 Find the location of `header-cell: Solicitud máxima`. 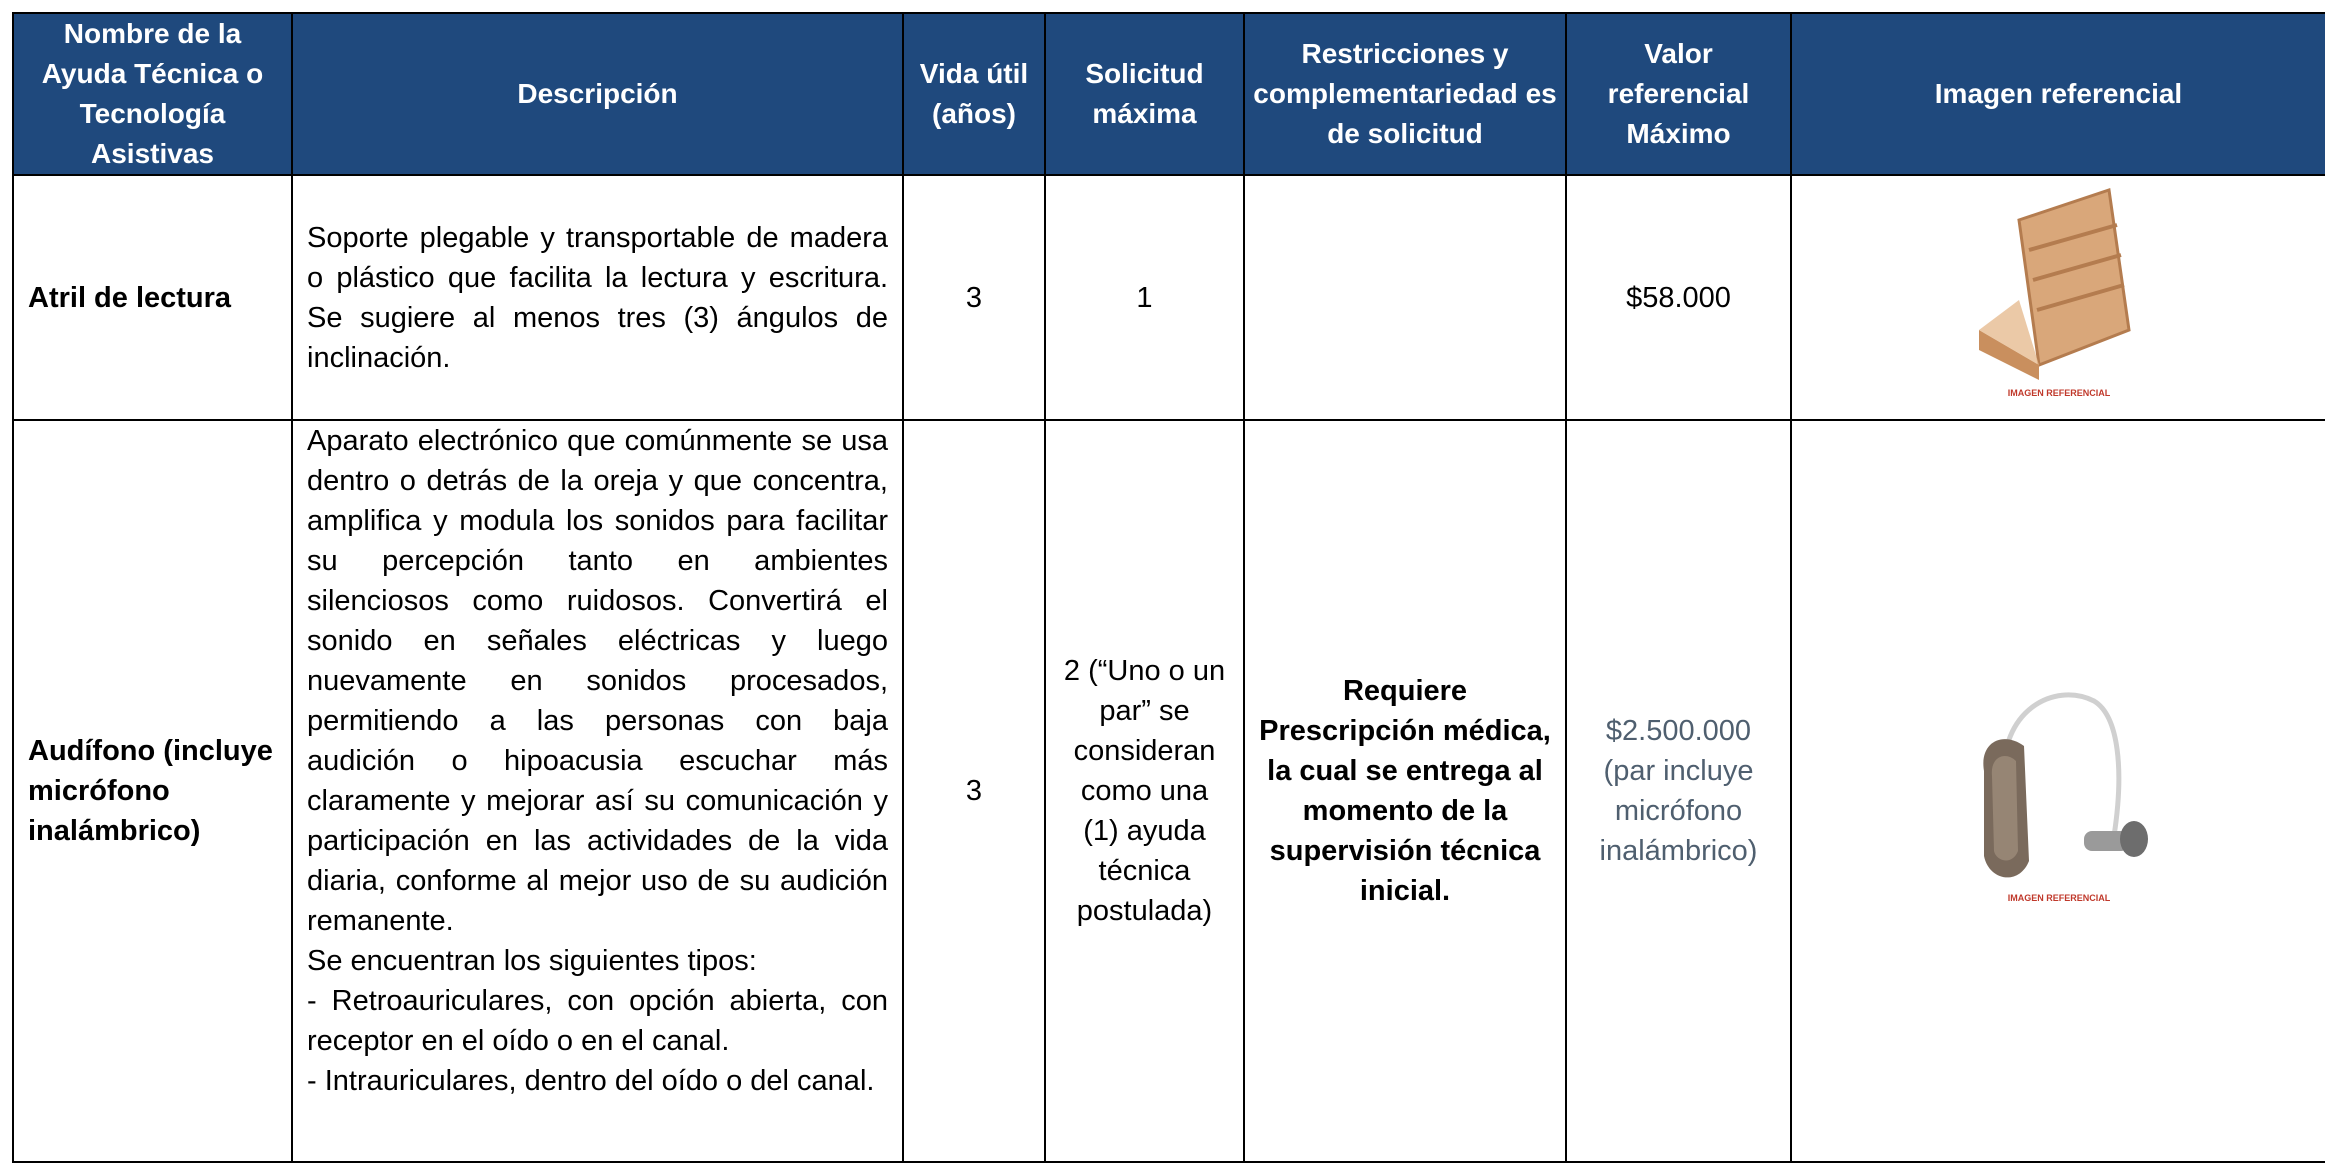

header-cell: Solicitud máxima is located at coordinates (1144, 94).